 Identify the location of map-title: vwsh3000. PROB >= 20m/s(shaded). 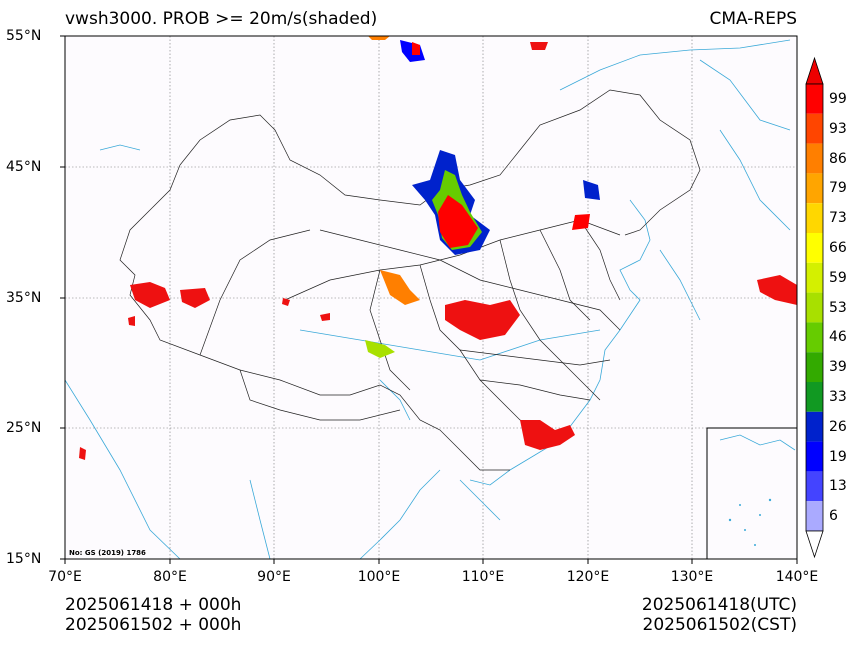
(221, 19).